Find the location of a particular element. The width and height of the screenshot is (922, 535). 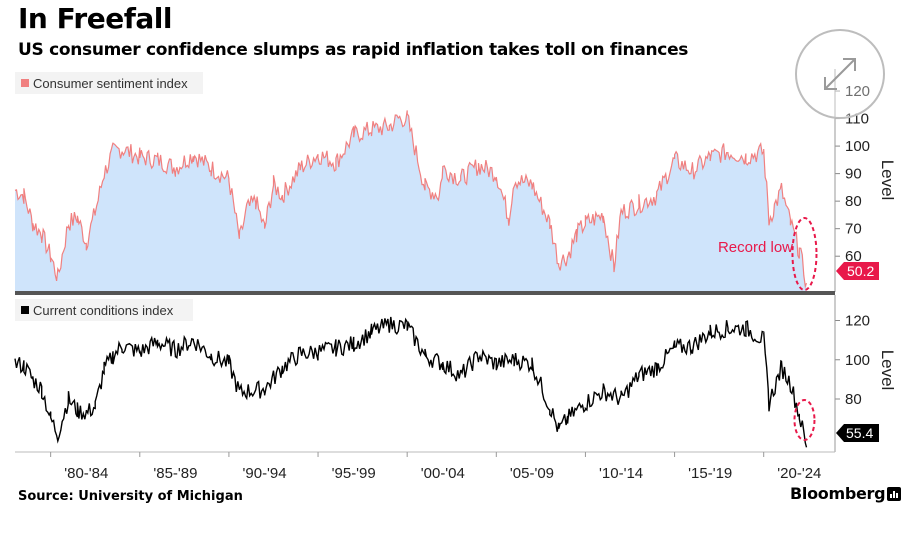

brand-logo: Bloomberg is located at coordinates (838, 493).